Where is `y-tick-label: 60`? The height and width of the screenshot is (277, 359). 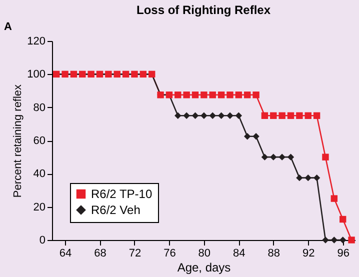 y-tick-label: 60 is located at coordinates (39, 141).